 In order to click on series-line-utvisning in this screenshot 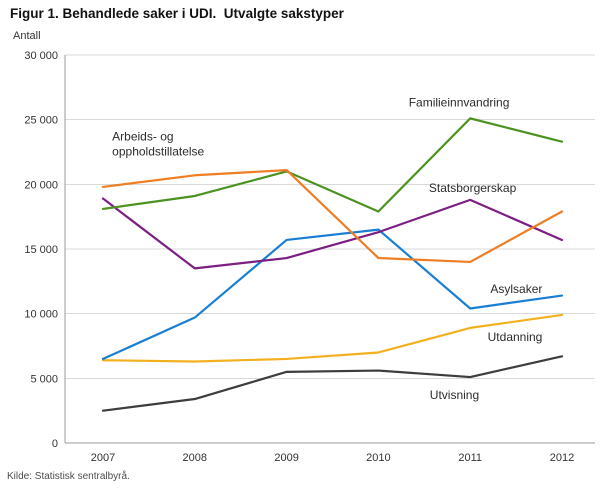, I will do `click(332, 383)`.